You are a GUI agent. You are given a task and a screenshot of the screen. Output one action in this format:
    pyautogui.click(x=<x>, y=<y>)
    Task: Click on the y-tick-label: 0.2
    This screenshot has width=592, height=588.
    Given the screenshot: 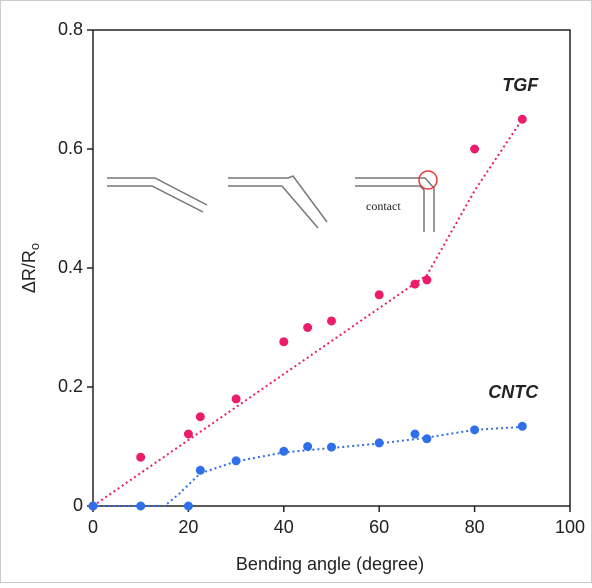 What is the action you would take?
    pyautogui.click(x=70, y=386)
    